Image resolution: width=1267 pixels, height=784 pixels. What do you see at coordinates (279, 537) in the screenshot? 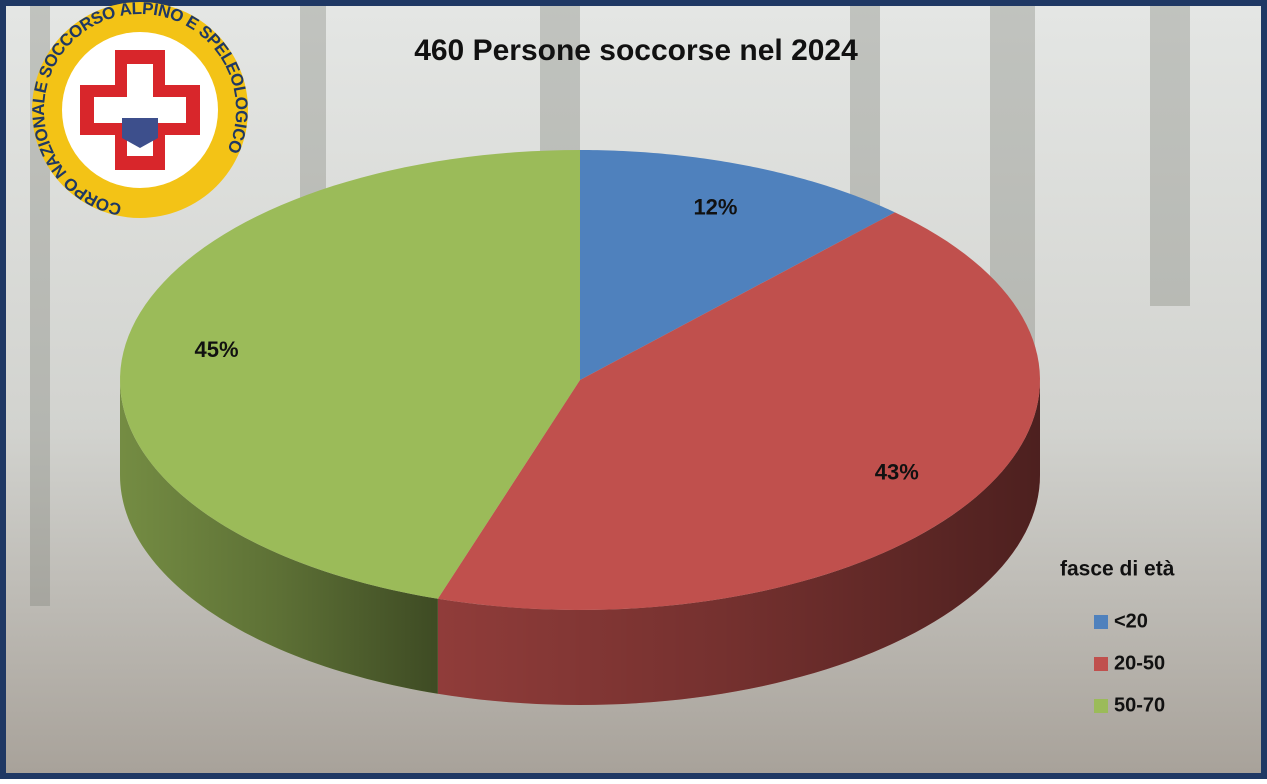
I see `side-shade` at bounding box center [279, 537].